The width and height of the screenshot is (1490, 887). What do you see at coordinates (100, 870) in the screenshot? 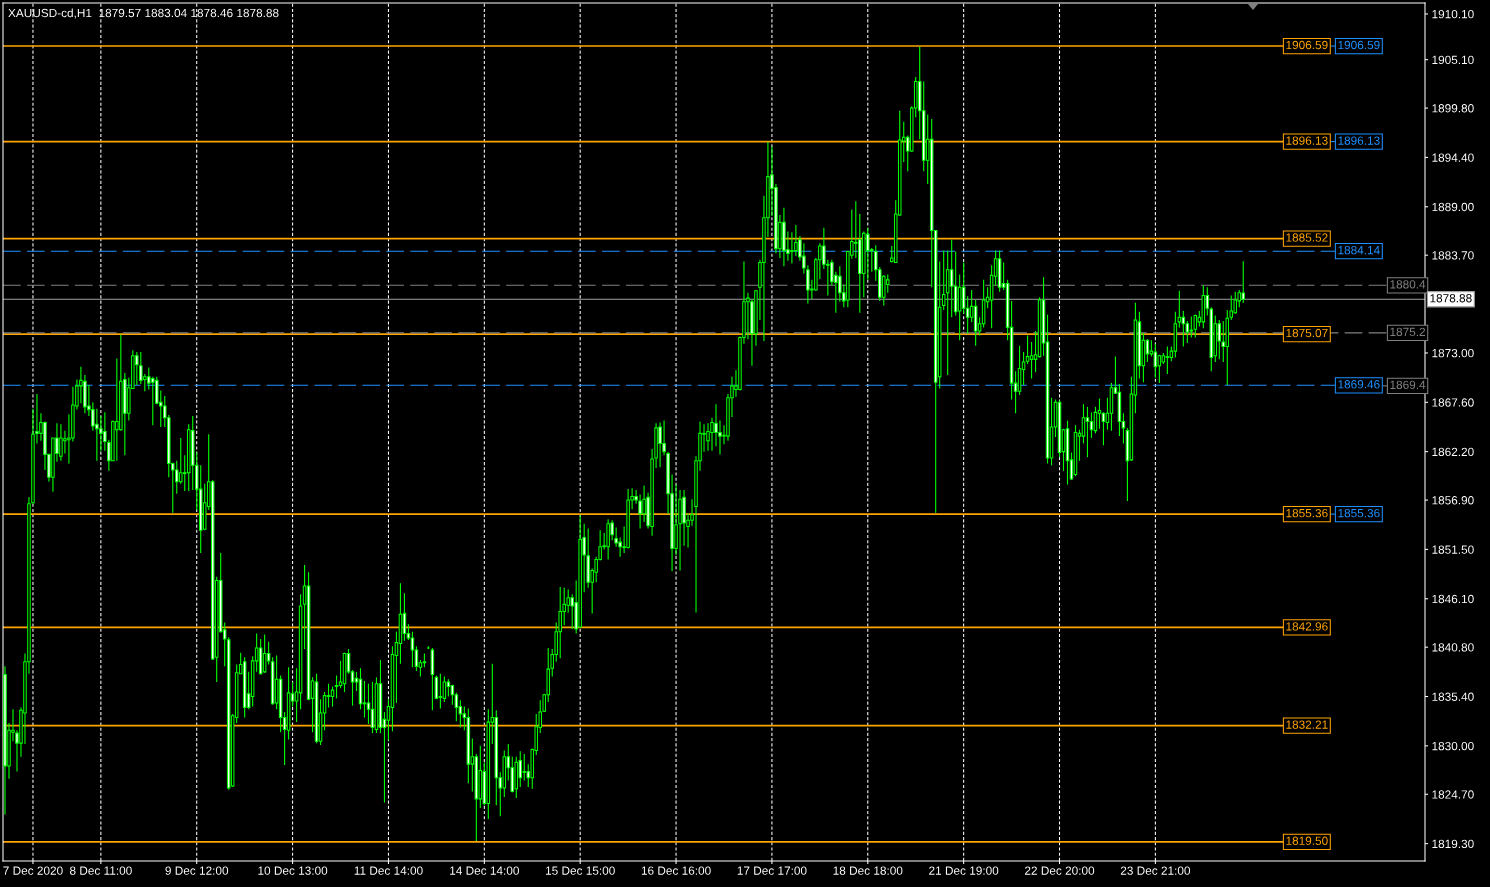
I see `x-tick-label: 8 Dec 11:00` at bounding box center [100, 870].